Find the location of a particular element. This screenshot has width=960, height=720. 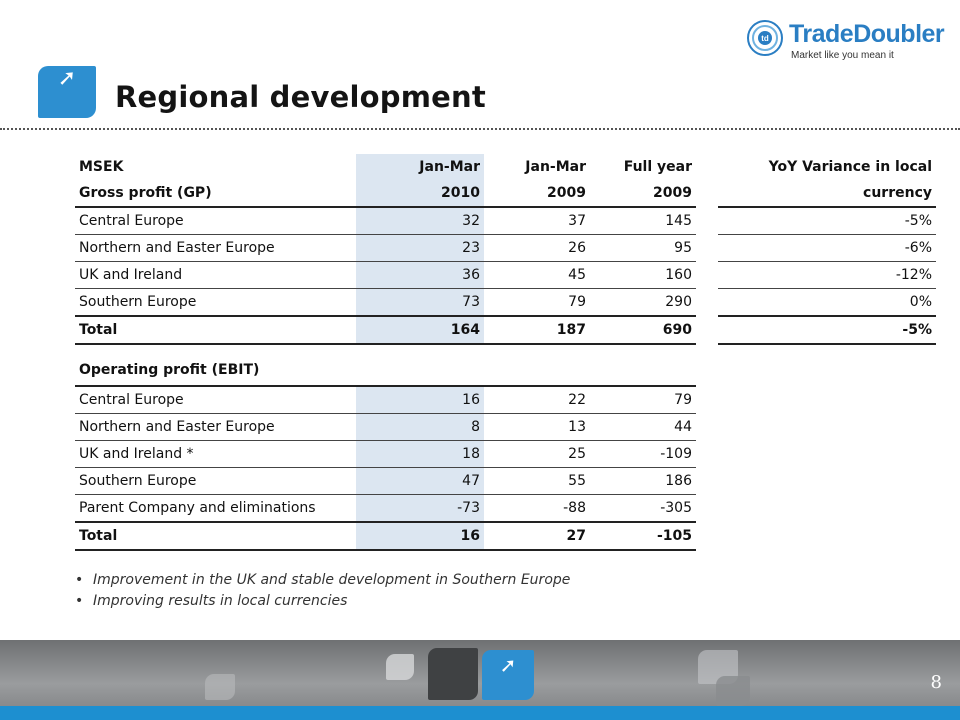

table-header-row: currency is located at coordinates (827, 194).